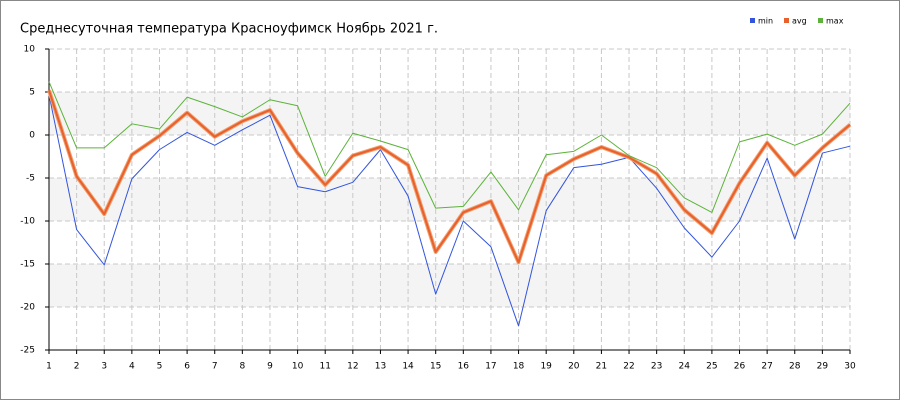  Describe the element at coordinates (352, 367) in the screenshot. I see `x-tick-label: 12` at that location.